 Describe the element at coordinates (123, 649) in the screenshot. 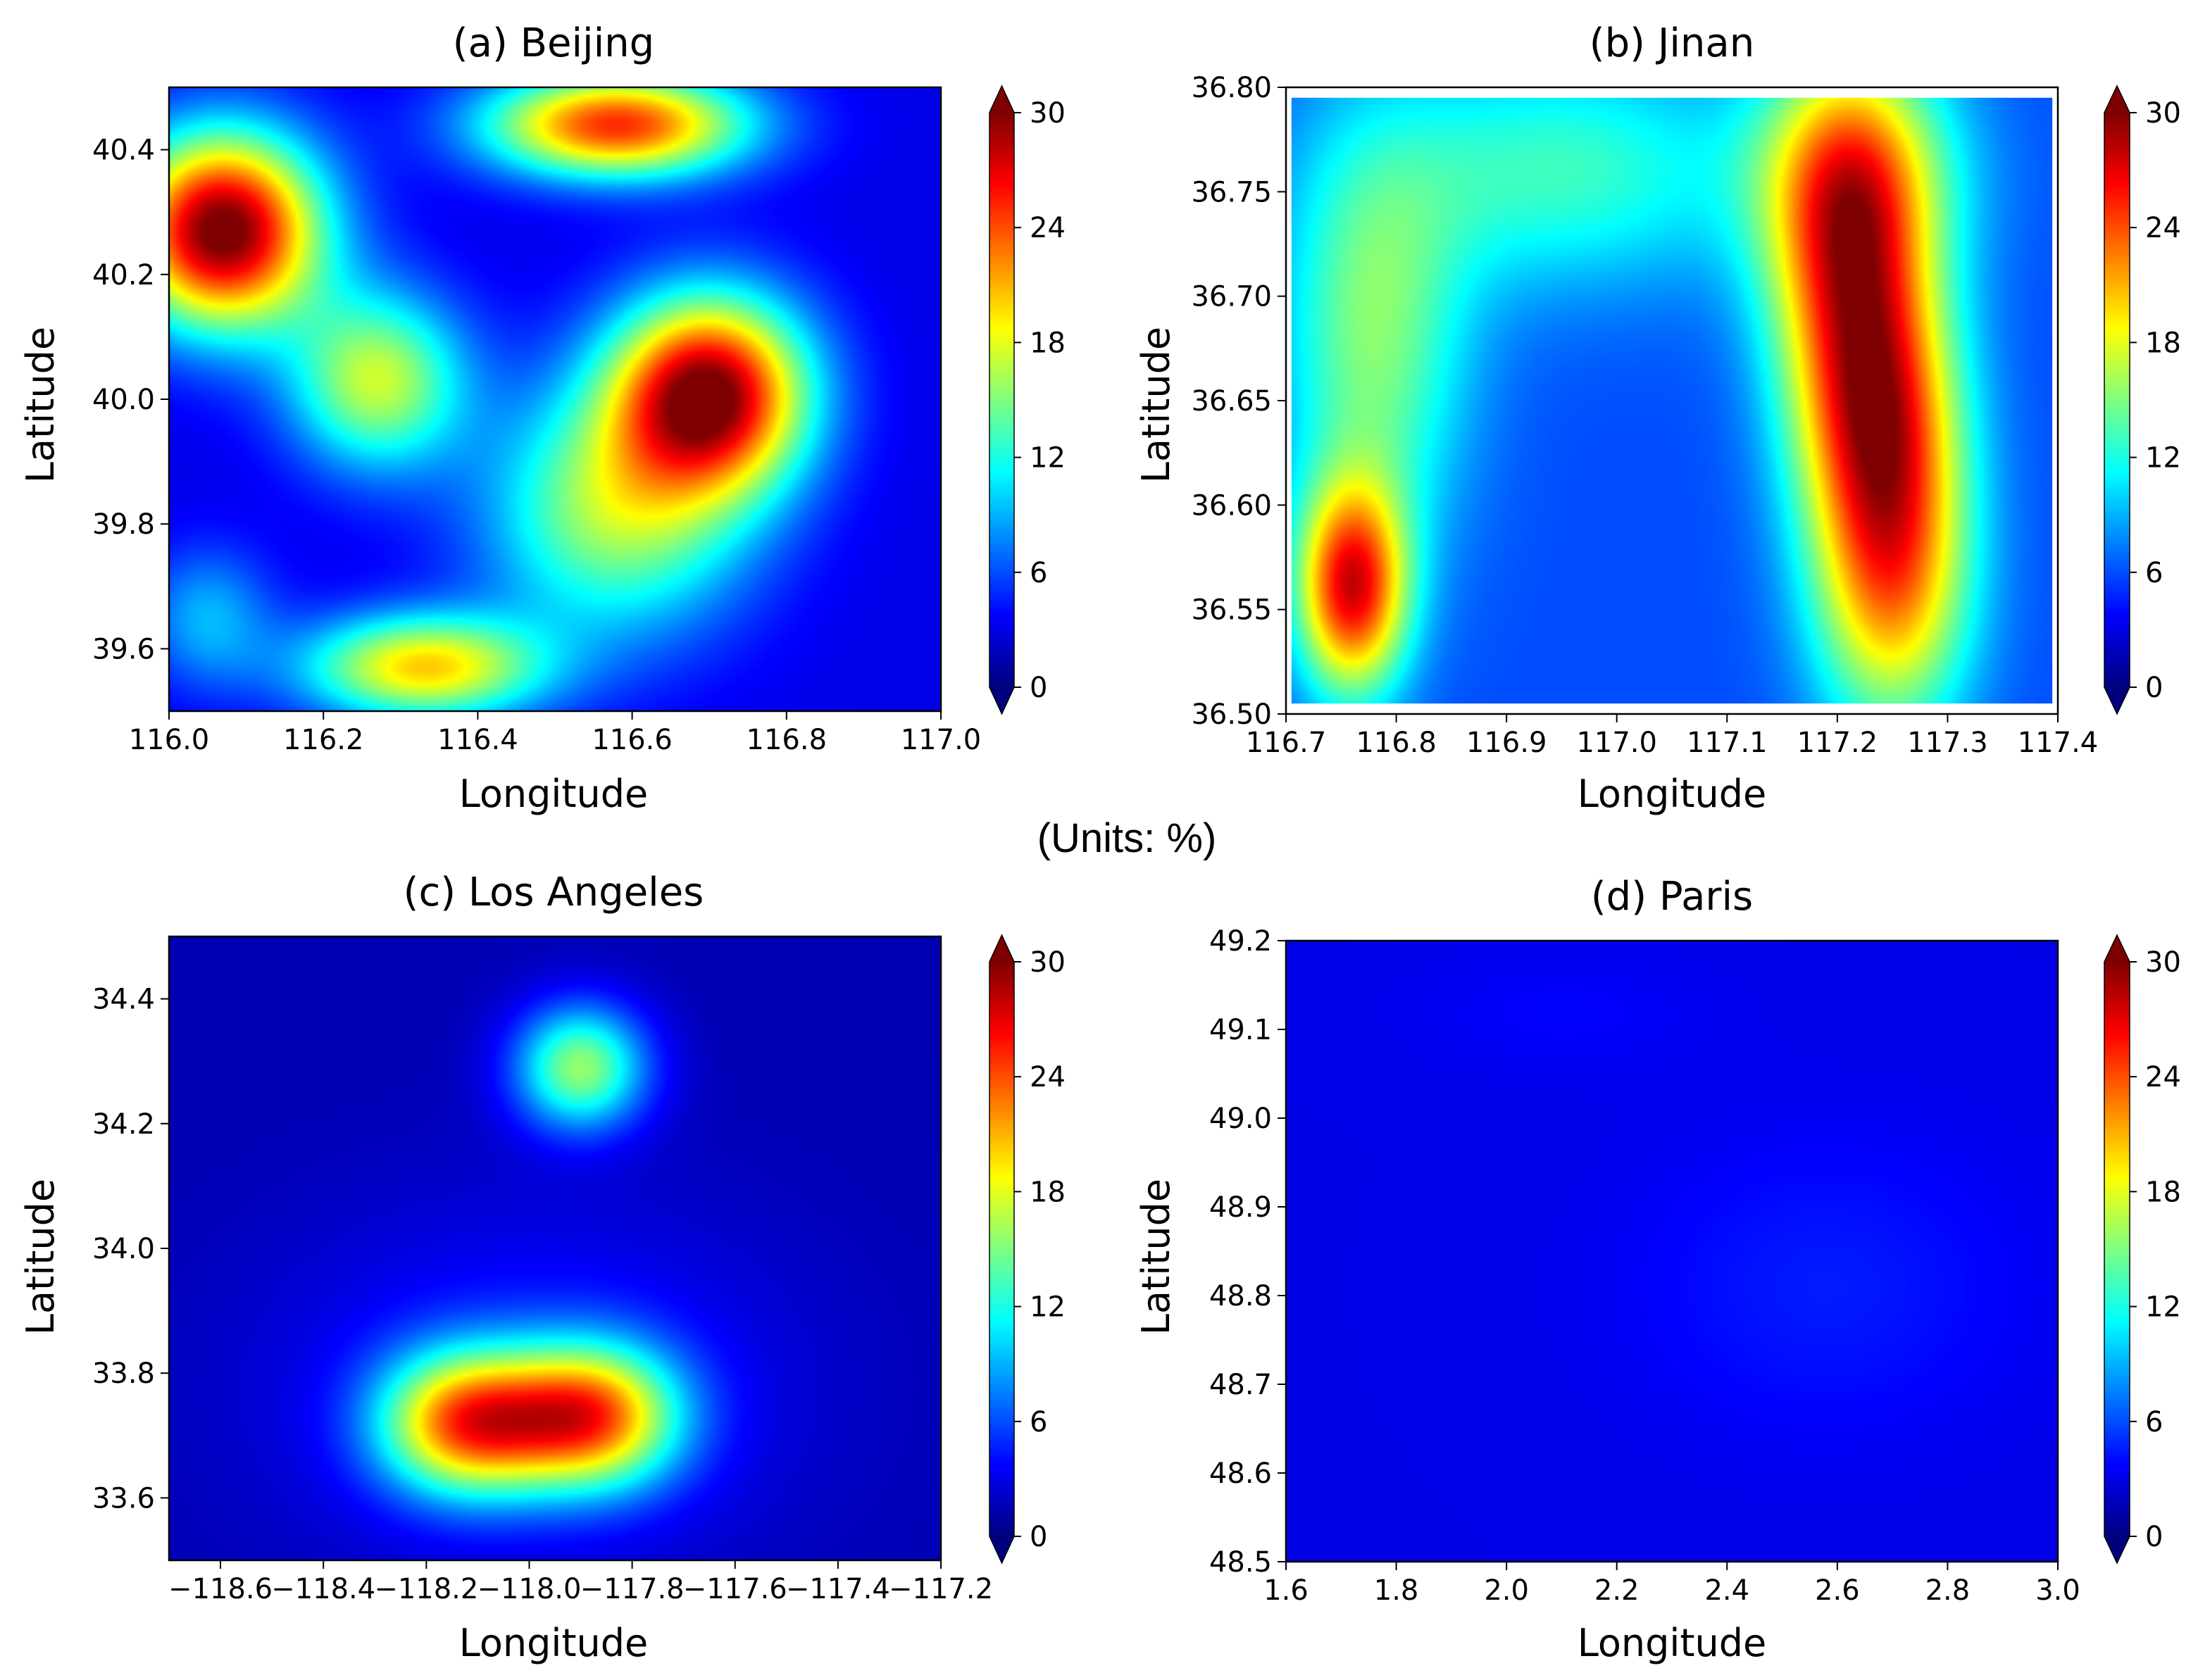

I see `y-tick-label: 39.6` at that location.